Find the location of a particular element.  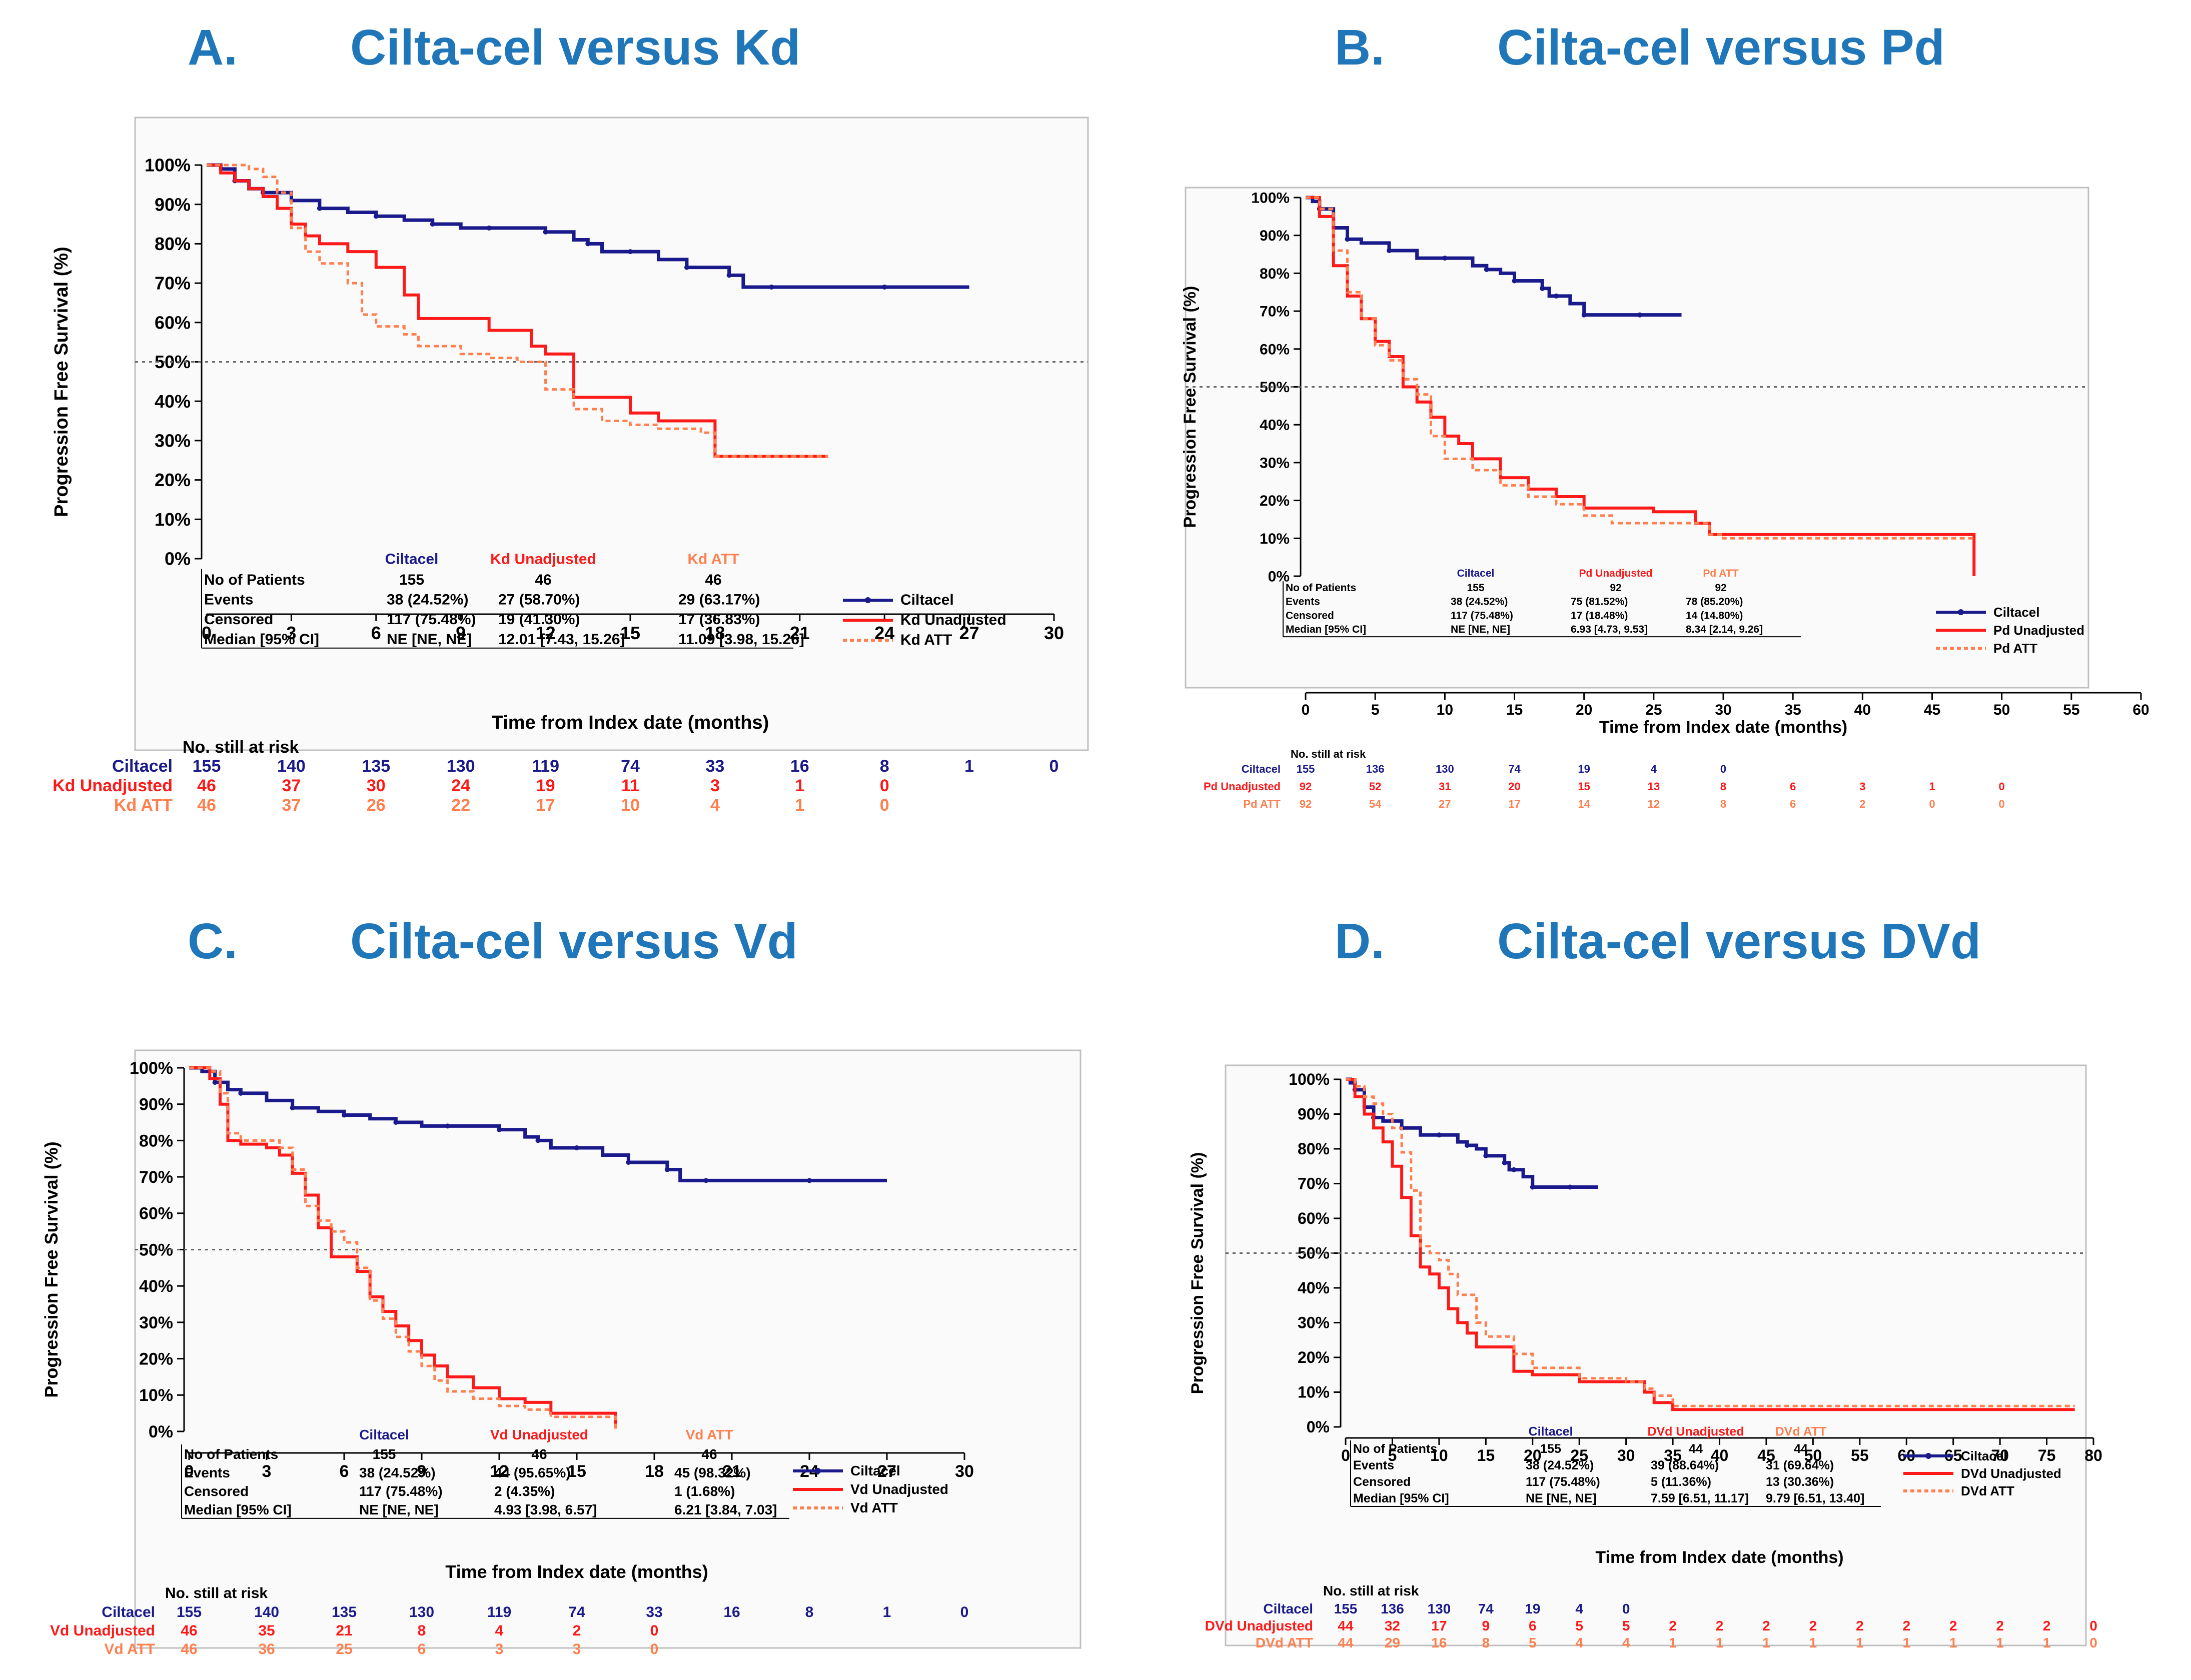

y-tick-label: 90% is located at coordinates (156, 1104).